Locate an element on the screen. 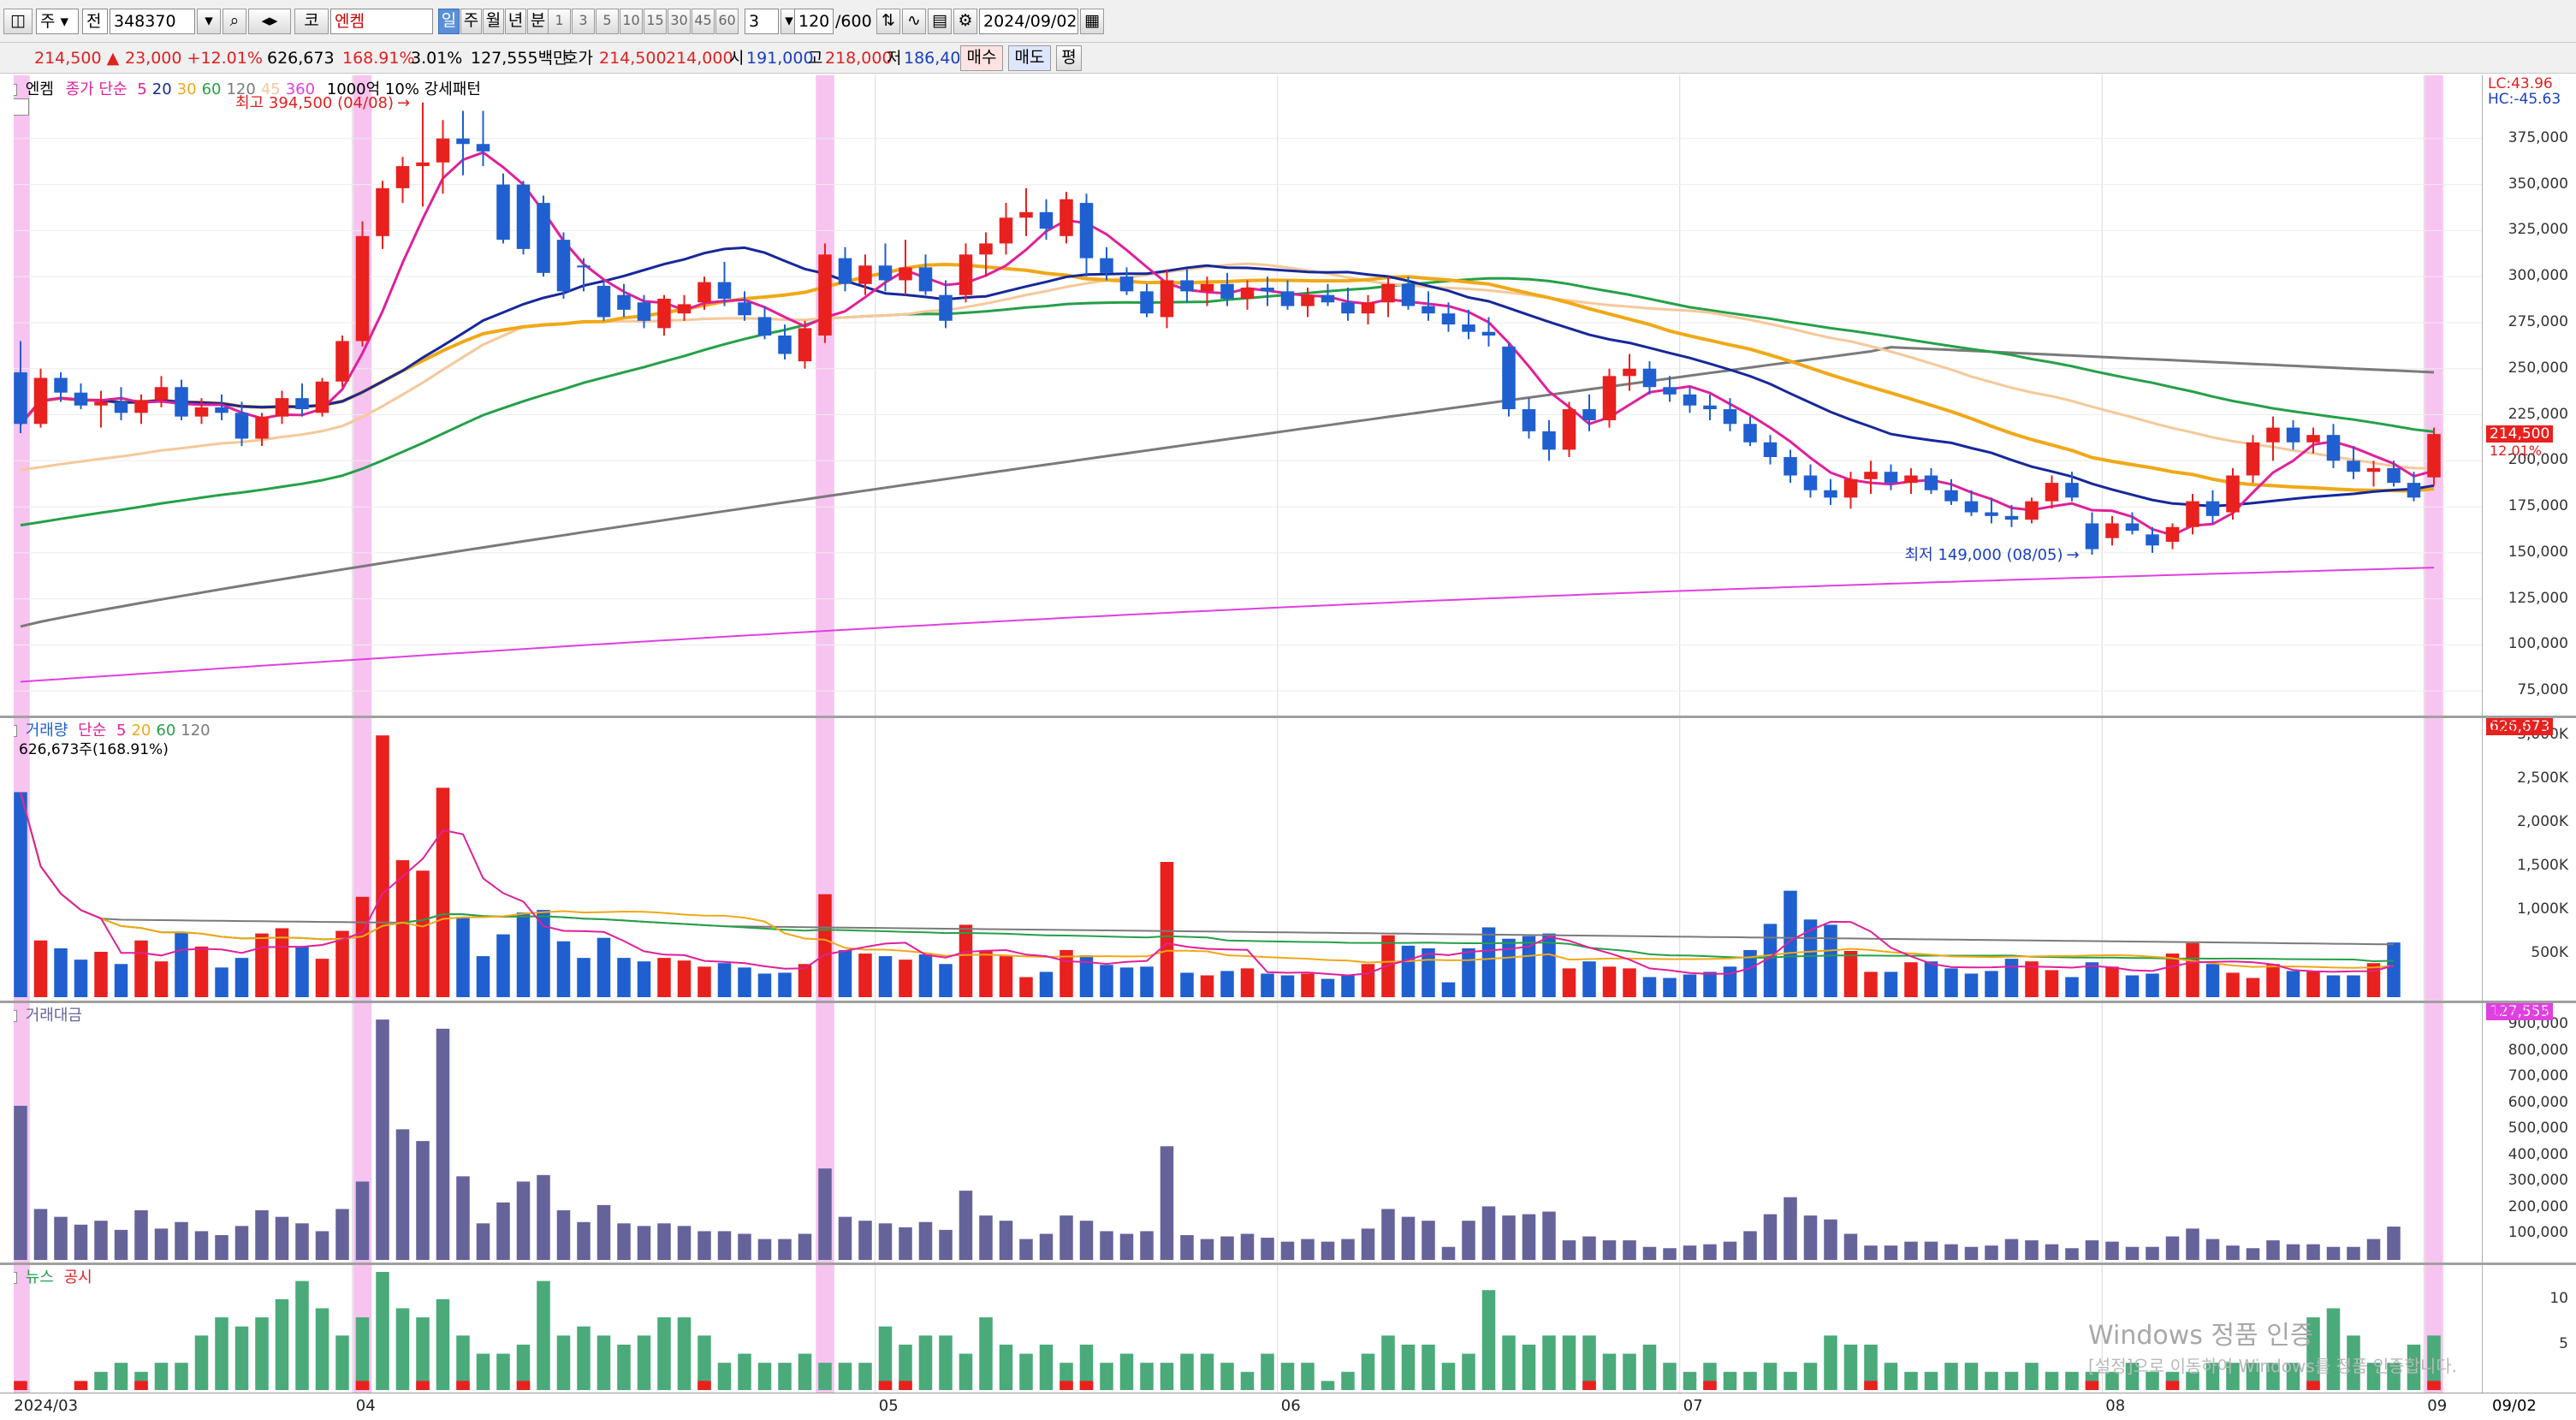  dropdown-arrow-icon: ▾ is located at coordinates (209, 22).